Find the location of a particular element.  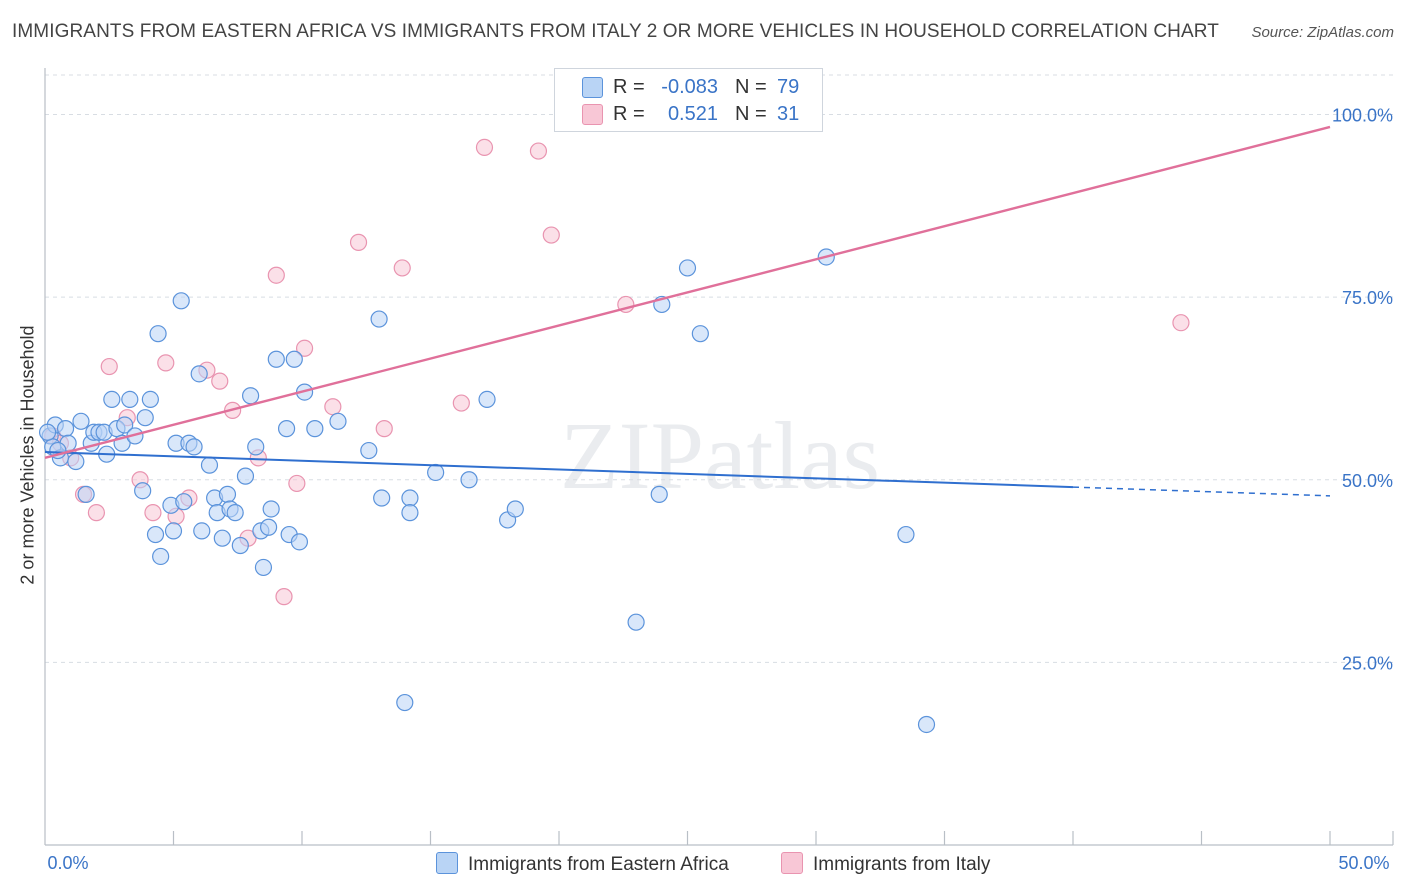

x-tick-label-max: 50.0% is located at coordinates (1363, 863).